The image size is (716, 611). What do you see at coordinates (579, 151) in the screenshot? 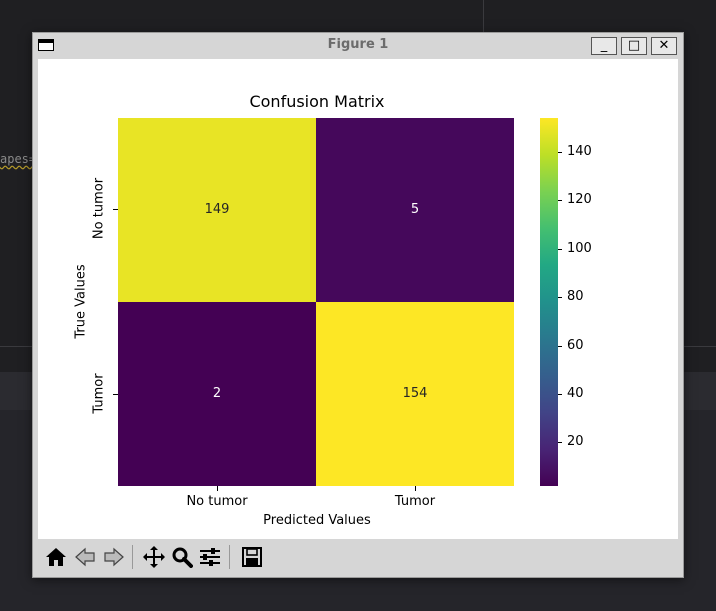
I see `colorbar-tick-label: 140` at bounding box center [579, 151].